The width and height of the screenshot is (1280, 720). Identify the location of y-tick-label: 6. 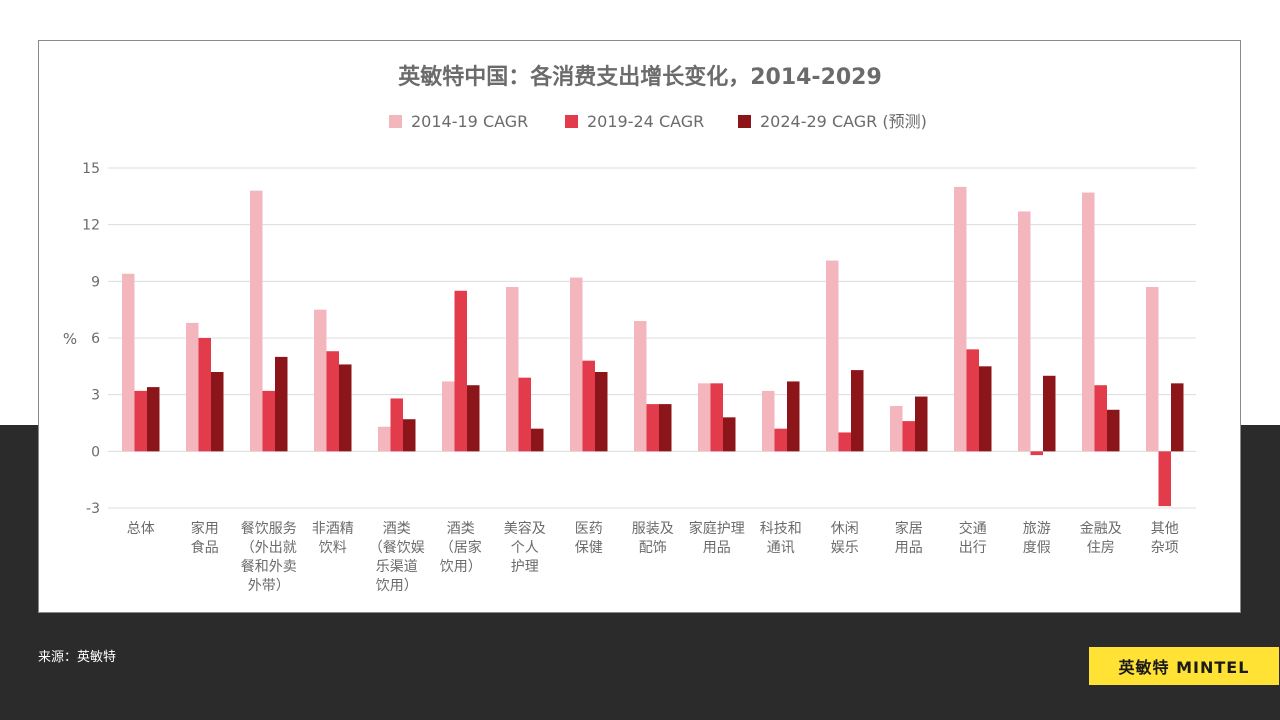
(95, 339).